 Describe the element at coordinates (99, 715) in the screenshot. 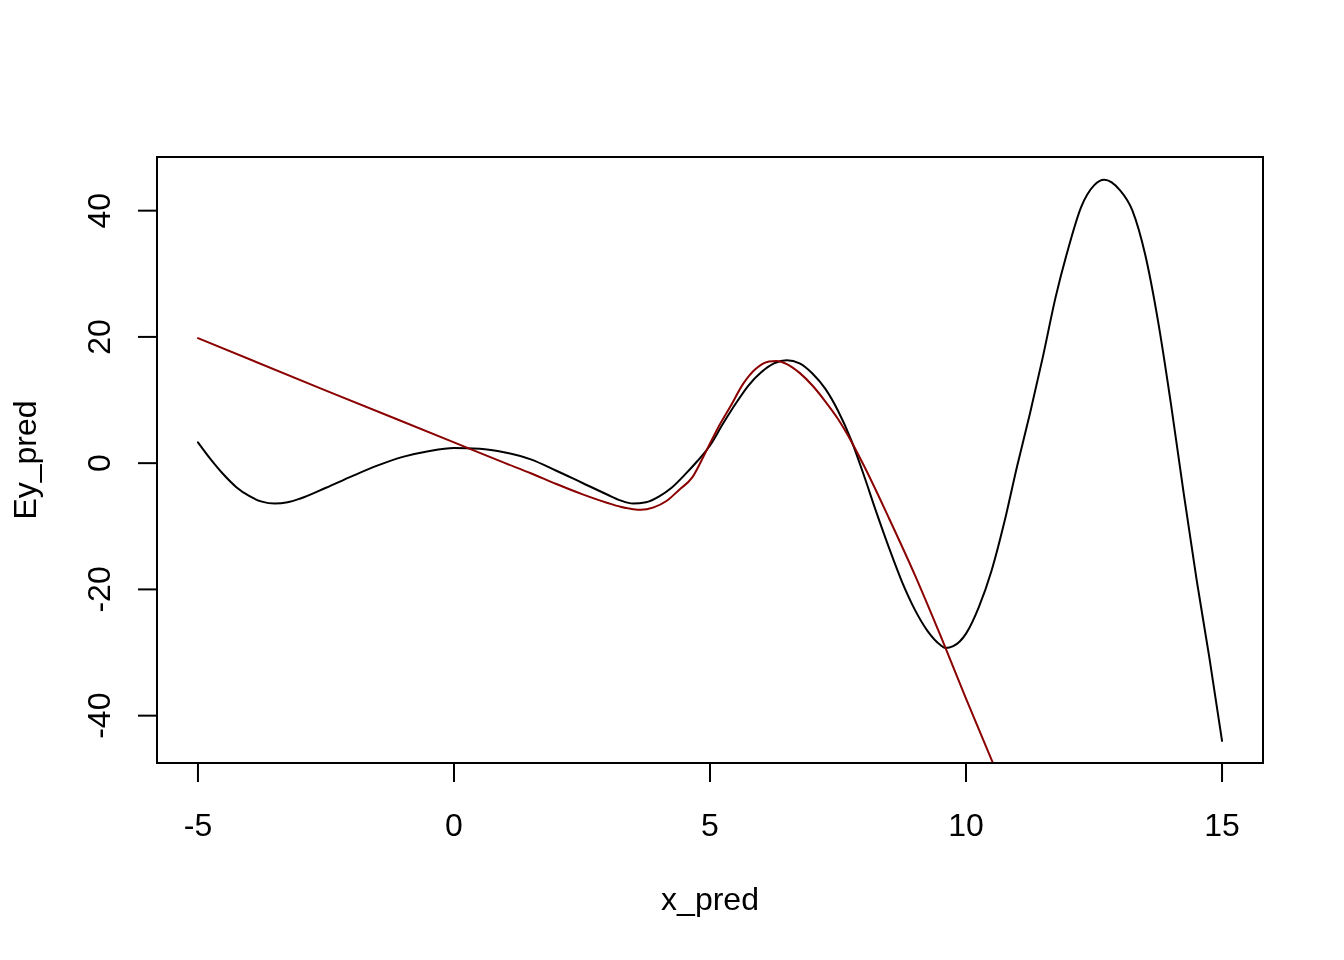

I see `y-tick-label: -40` at that location.